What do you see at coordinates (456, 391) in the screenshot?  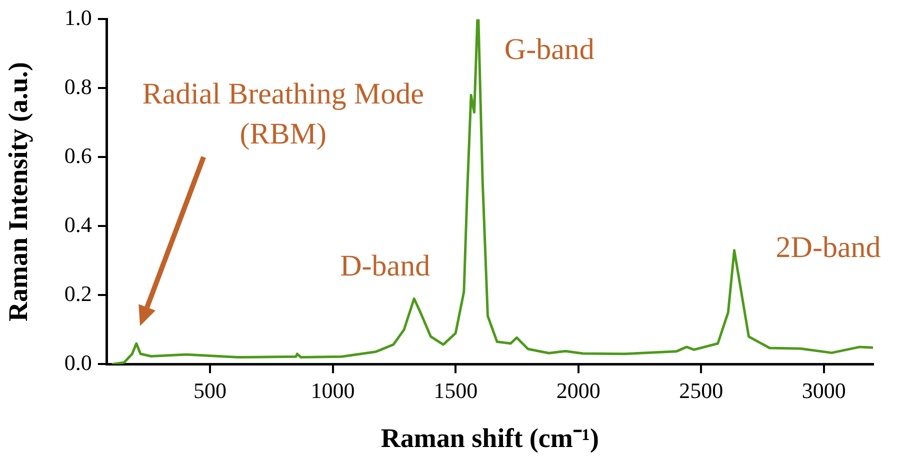 I see `x-tick-label: 1500` at bounding box center [456, 391].